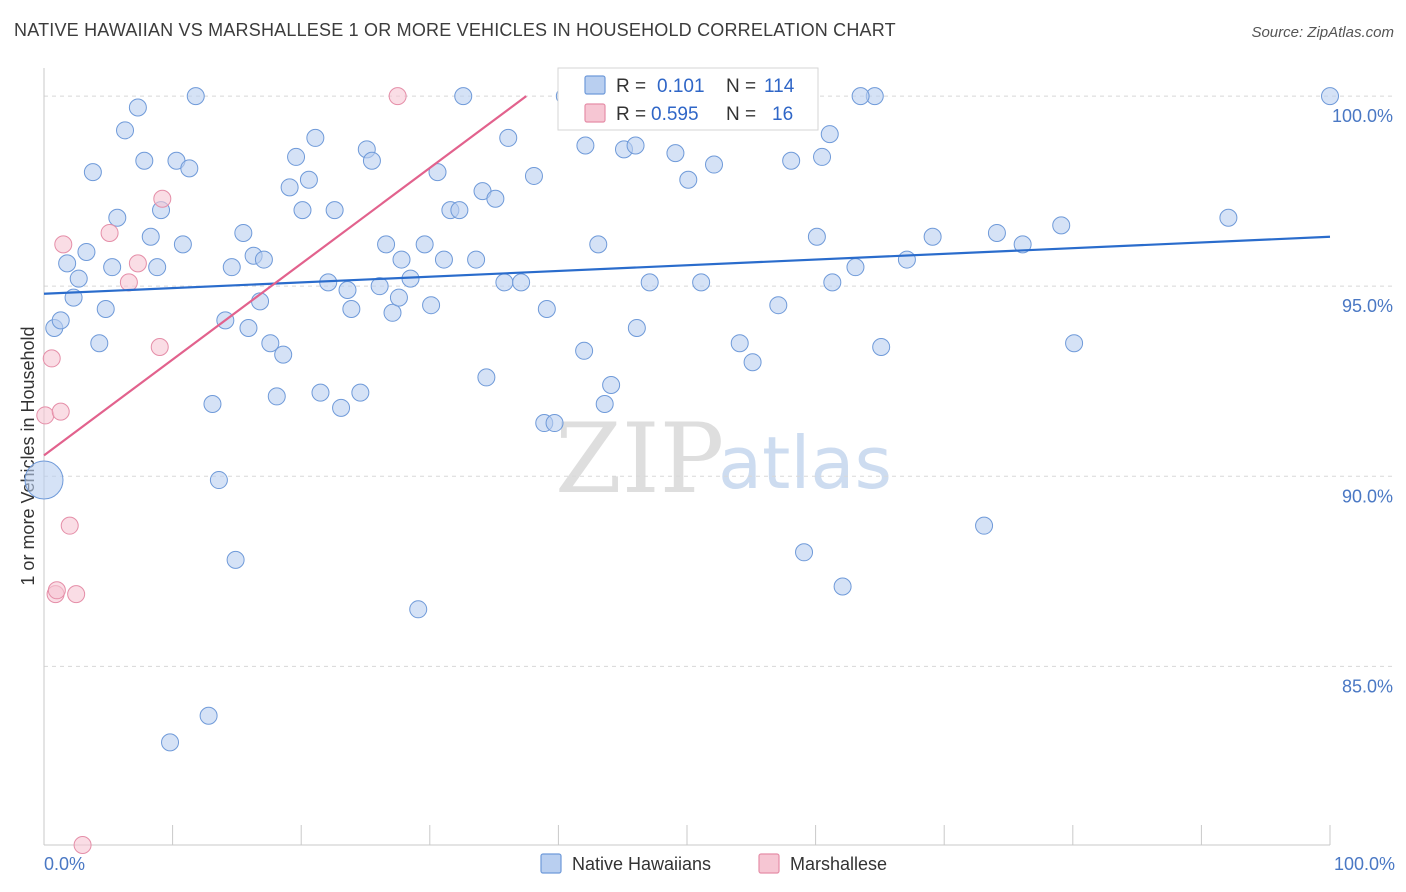 The image size is (1406, 892). What do you see at coordinates (838, 864) in the screenshot?
I see `series-legend-label-pink: Marshallese` at bounding box center [838, 864].